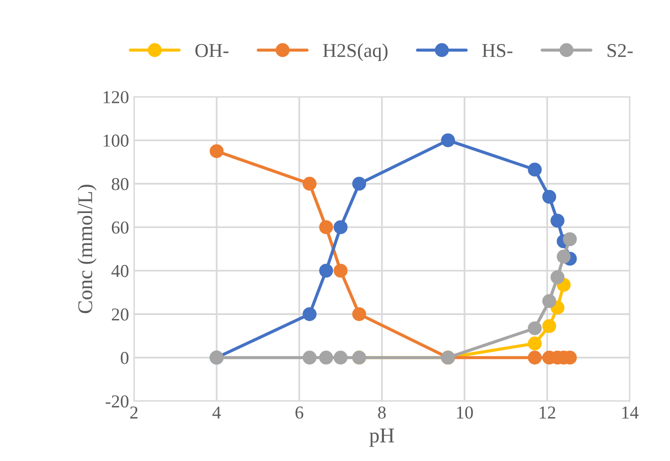 This screenshot has width=670, height=461. I want to click on y-tick-label: 100, so click(116, 140).